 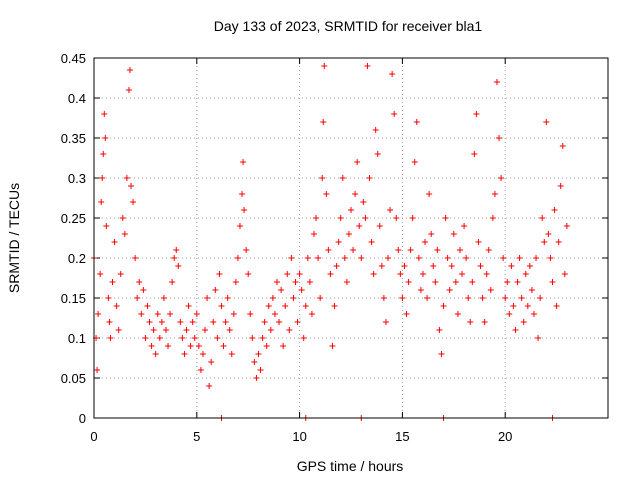 What do you see at coordinates (73, 298) in the screenshot?
I see `y-tick-label: 0.15` at bounding box center [73, 298].